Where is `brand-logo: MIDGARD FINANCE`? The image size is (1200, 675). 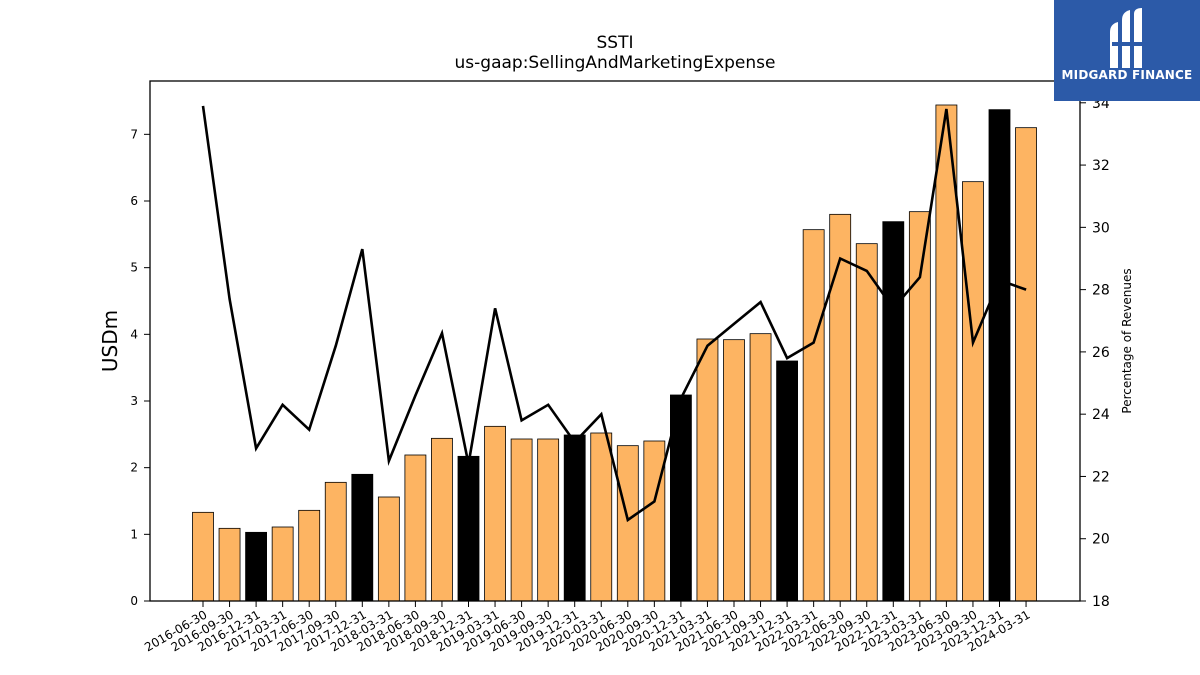
brand-logo: MIDGARD FINANCE is located at coordinates (1127, 50).